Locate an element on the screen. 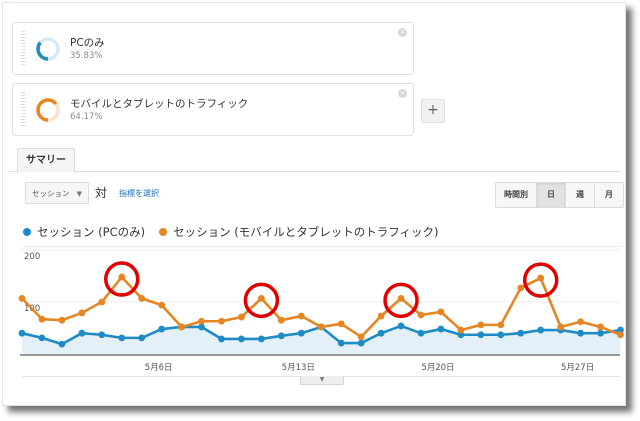 The width and height of the screenshot is (640, 421). add-segment-button: + is located at coordinates (433, 111).